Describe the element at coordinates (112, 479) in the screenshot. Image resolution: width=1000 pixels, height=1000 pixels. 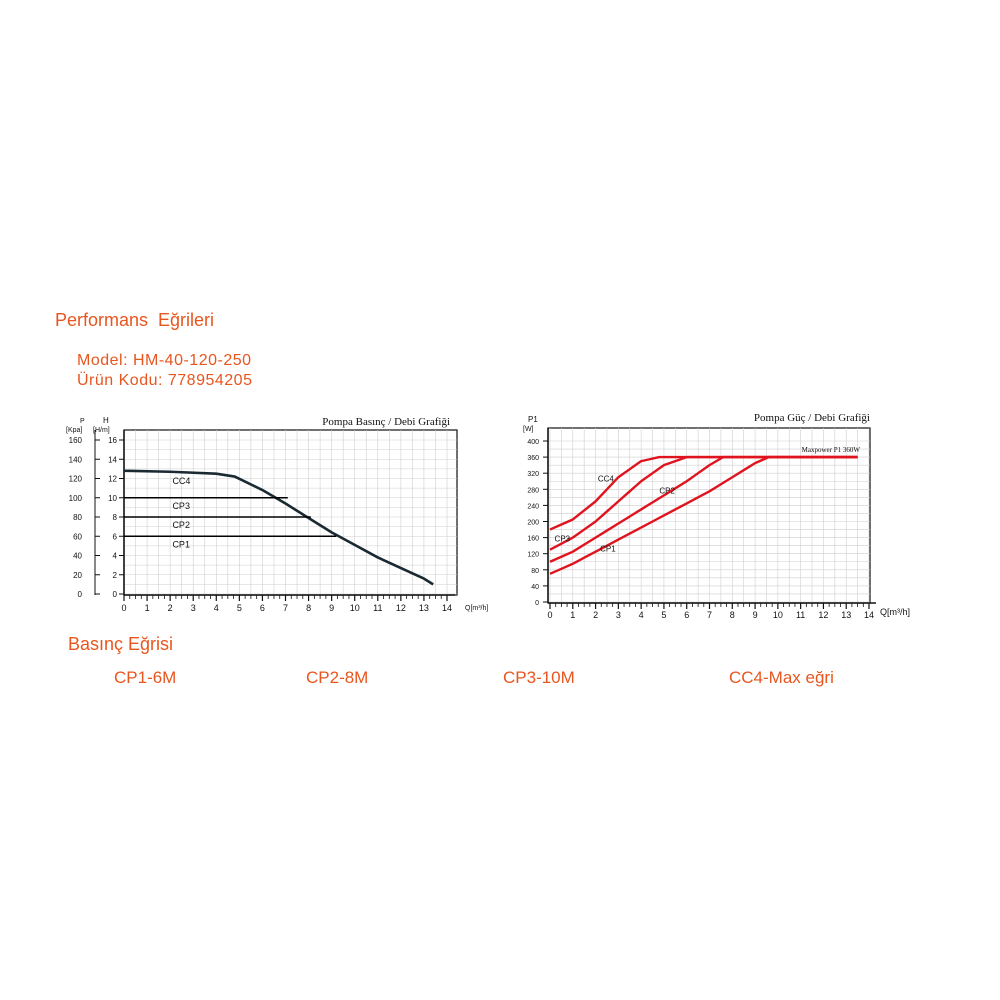
I see `y-tick-label-h: 12` at that location.